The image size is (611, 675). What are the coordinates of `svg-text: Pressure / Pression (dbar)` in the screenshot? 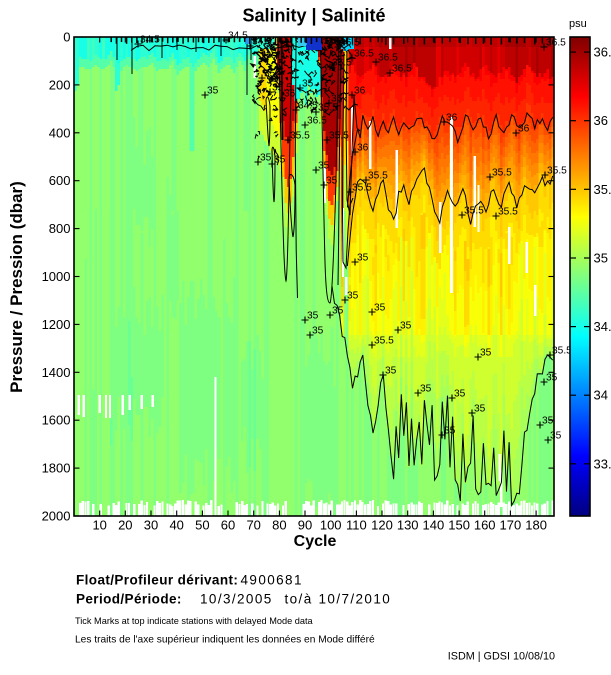 It's located at (16, 287).